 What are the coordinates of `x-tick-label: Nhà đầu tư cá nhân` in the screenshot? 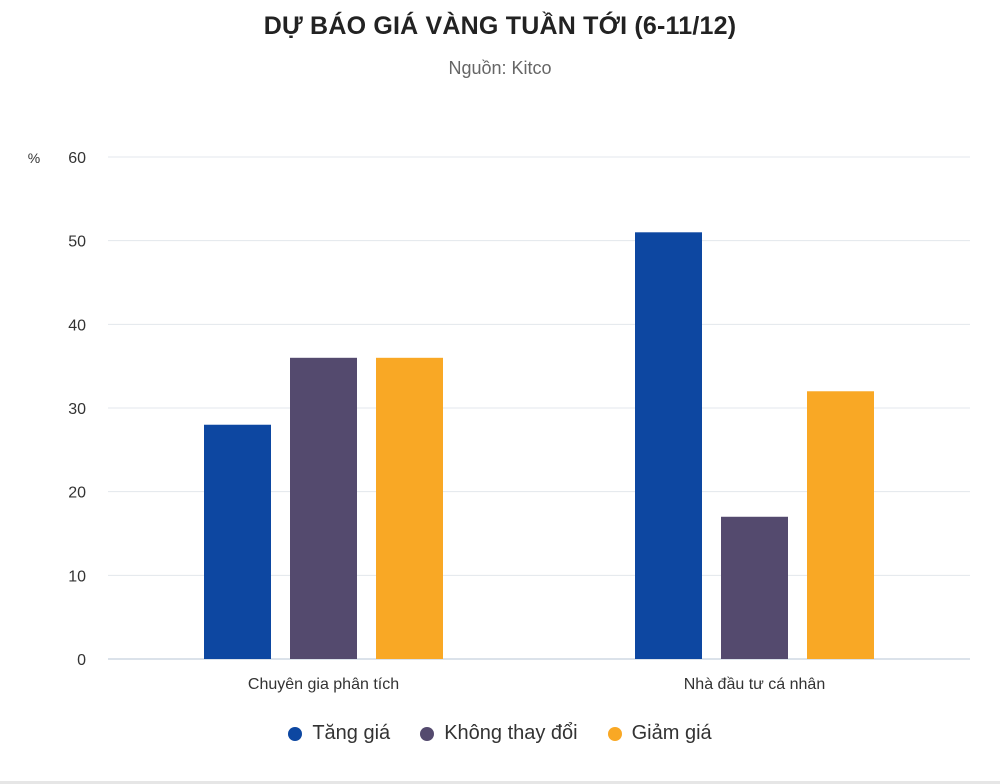 It's located at (754, 684).